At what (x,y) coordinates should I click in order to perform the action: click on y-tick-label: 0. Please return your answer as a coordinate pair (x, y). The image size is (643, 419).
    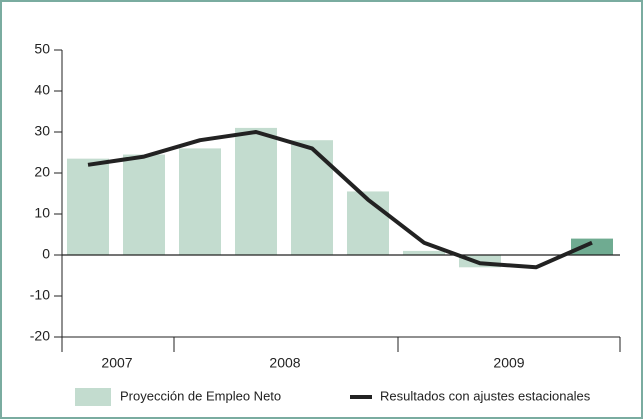
    Looking at the image, I should click on (46, 254).